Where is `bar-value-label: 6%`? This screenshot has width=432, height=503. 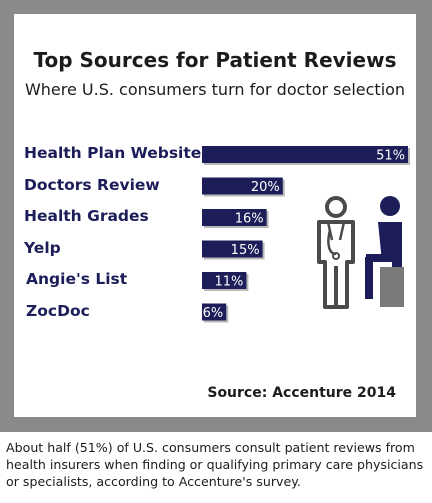
bar-value-label: 6% is located at coordinates (213, 313).